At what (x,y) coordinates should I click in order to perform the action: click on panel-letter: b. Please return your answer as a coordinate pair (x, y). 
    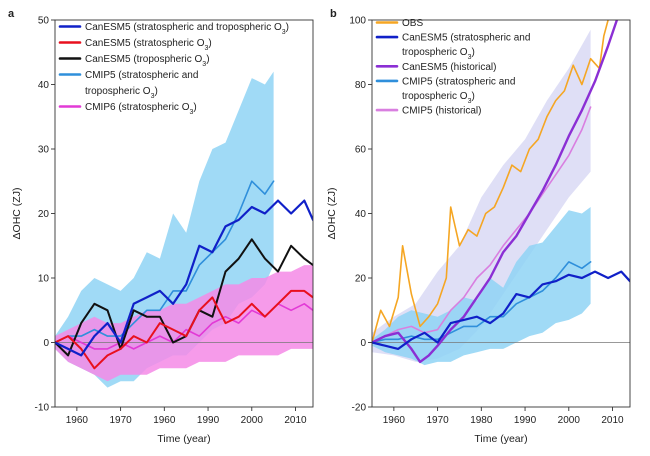
    Looking at the image, I should click on (333, 14).